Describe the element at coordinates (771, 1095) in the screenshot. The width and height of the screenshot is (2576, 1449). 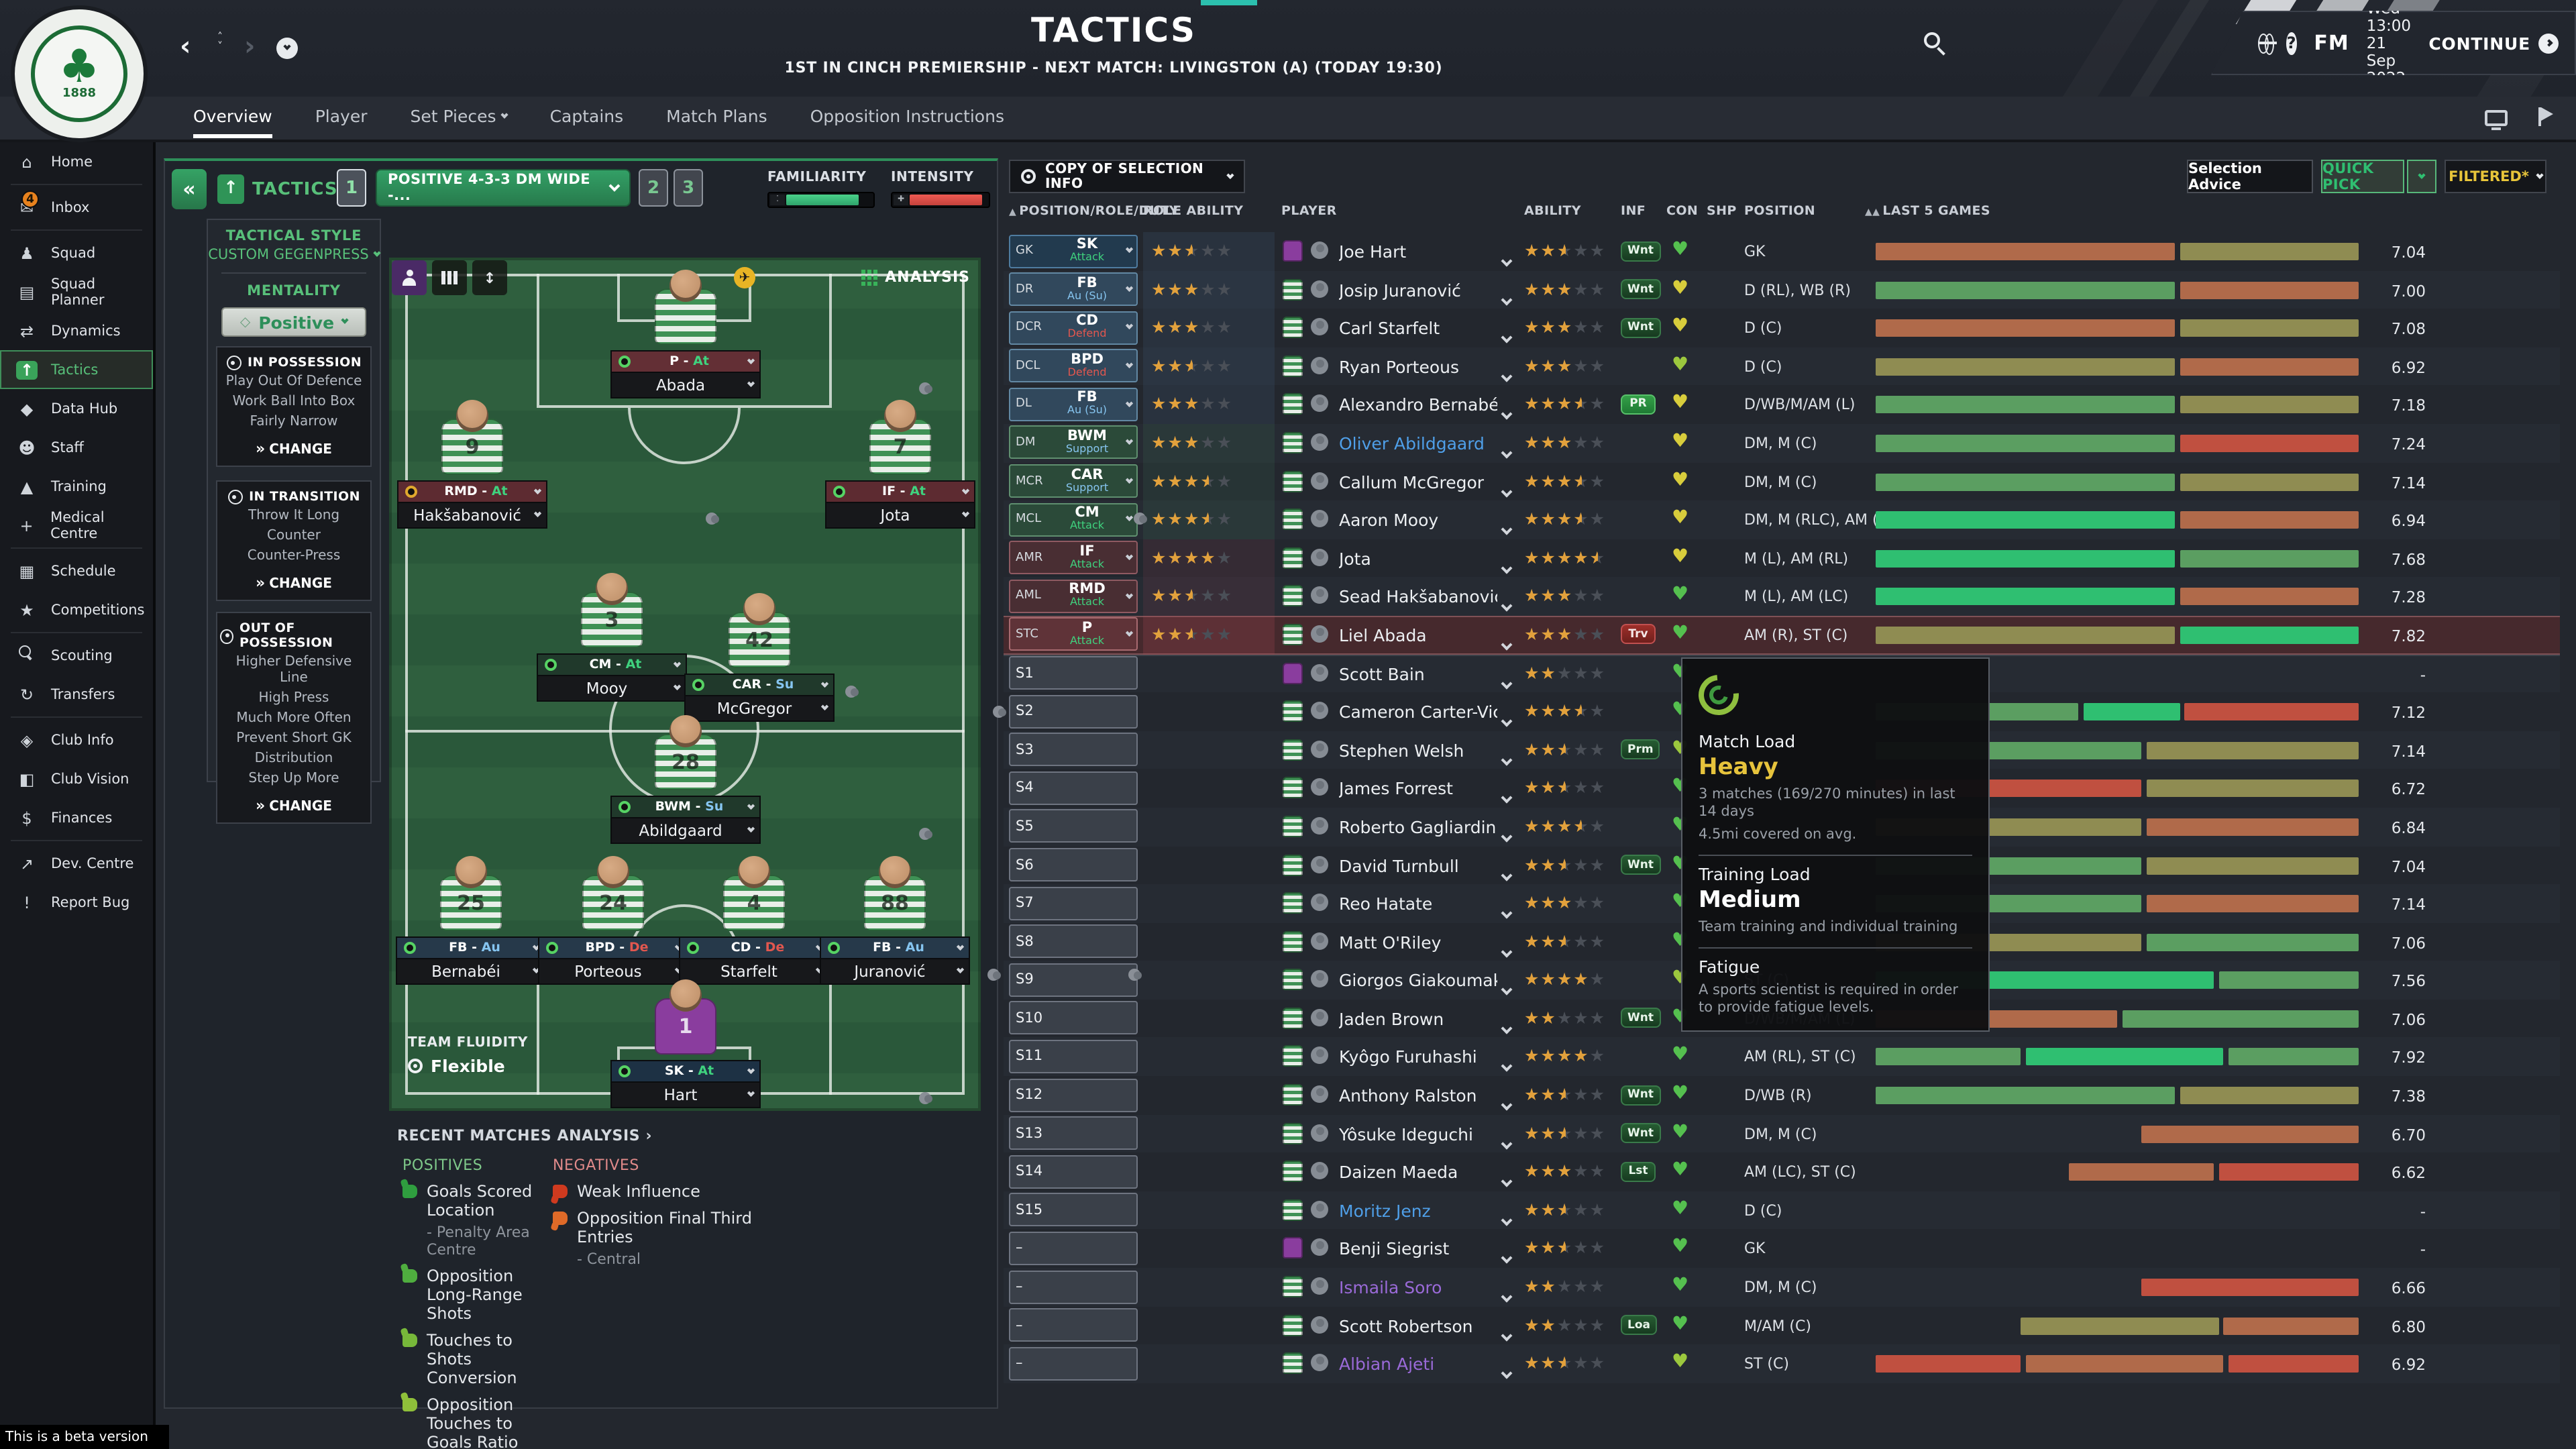
I see `player-name-dropdown: Hart` at that location.